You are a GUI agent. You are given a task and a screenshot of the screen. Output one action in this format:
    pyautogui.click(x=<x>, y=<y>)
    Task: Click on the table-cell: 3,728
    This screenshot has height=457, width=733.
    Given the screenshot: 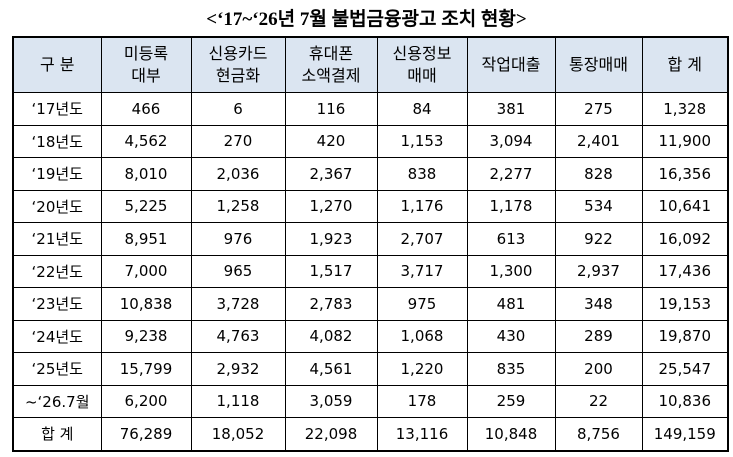 What is the action you would take?
    pyautogui.click(x=238, y=304)
    